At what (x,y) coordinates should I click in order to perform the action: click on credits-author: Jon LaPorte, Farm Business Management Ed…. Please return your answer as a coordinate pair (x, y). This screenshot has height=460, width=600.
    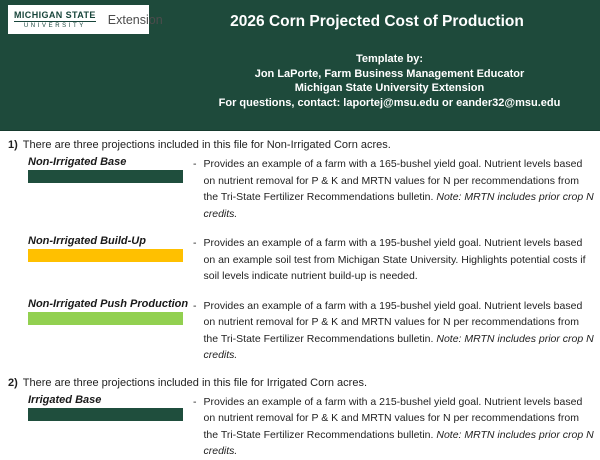
    Looking at the image, I should click on (389, 73).